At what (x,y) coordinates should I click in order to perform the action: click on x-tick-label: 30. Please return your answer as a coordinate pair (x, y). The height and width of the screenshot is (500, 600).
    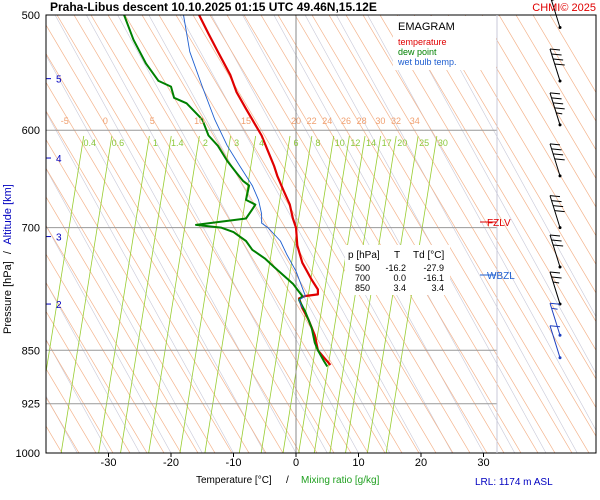
    Looking at the image, I should click on (483, 463).